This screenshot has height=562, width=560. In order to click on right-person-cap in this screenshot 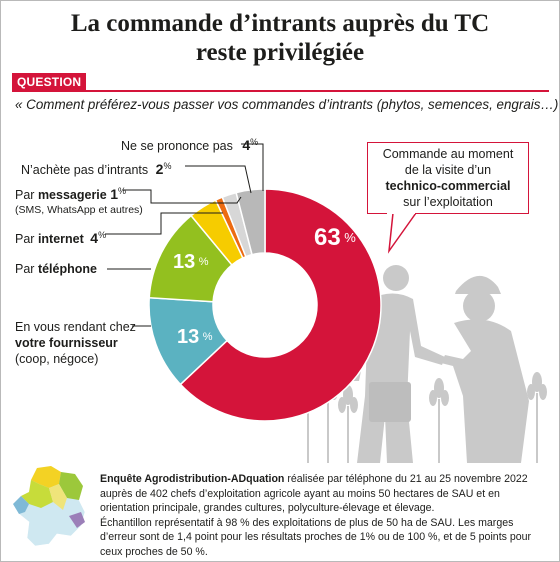, I will do `click(478, 284)`.